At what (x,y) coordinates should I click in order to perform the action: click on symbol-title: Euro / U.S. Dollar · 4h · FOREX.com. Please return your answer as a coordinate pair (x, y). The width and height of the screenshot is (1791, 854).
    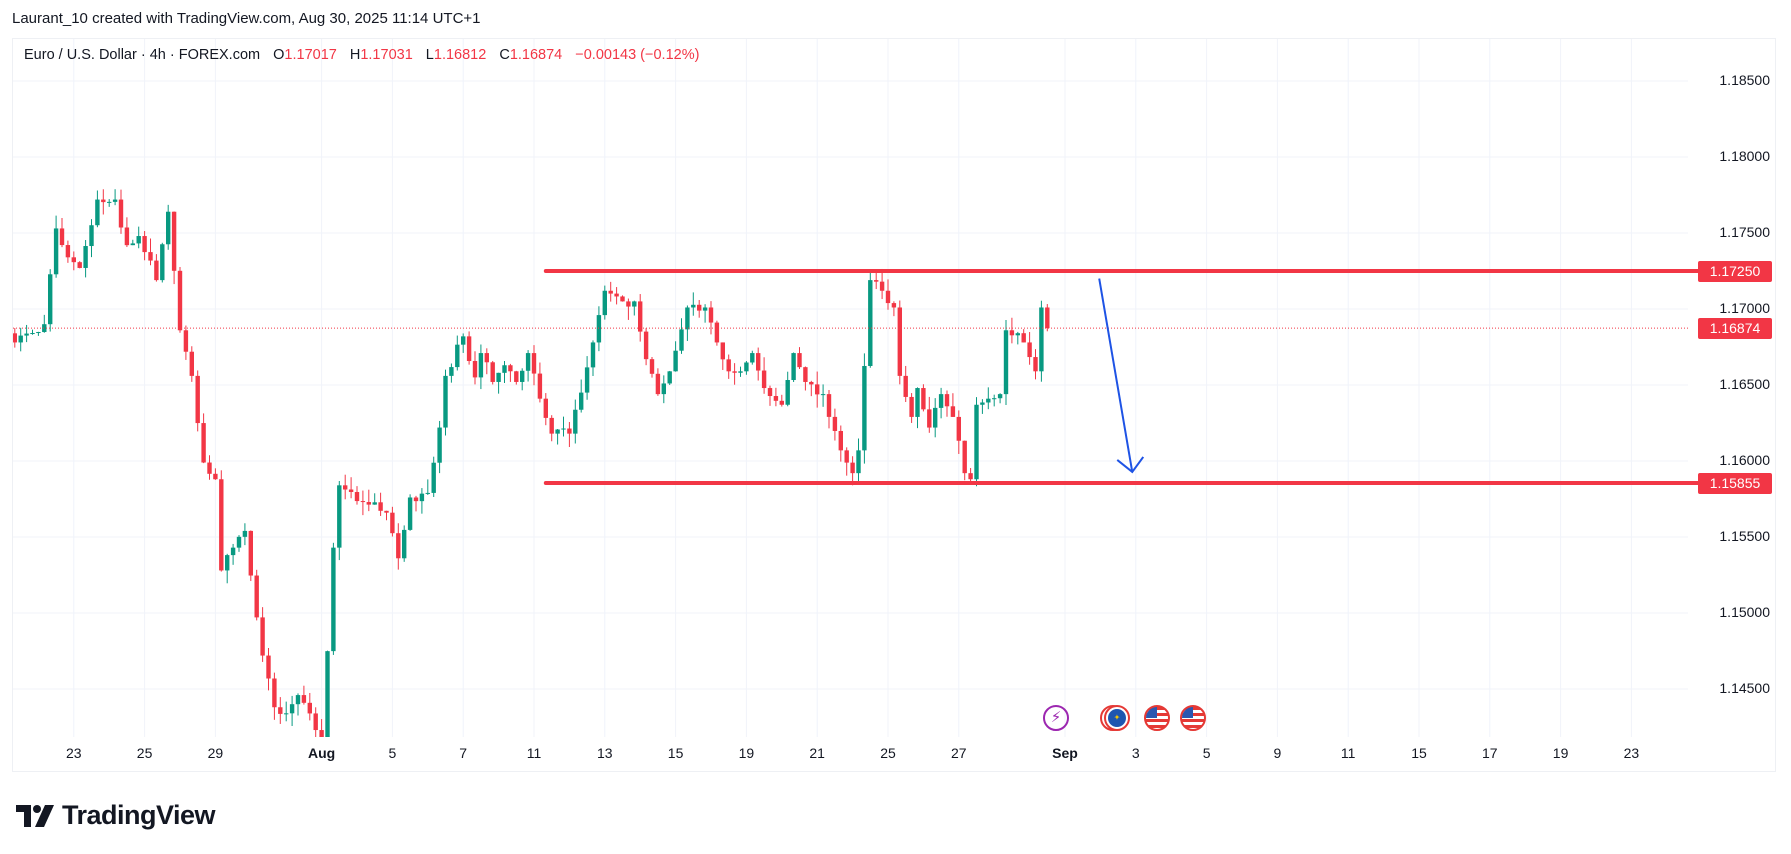
    Looking at the image, I should click on (142, 55).